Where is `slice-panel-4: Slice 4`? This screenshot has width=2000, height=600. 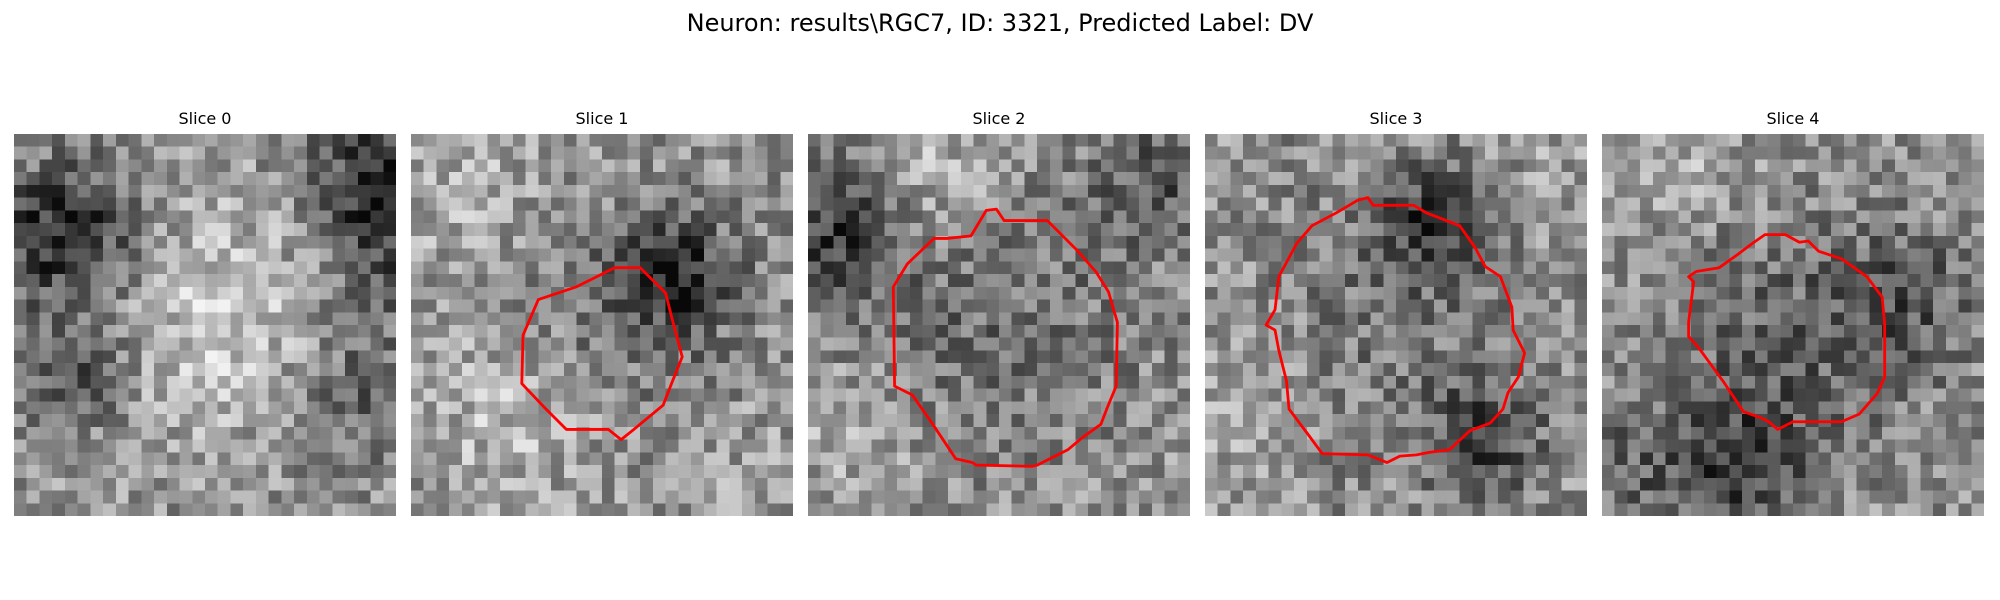
slice-panel-4: Slice 4 is located at coordinates (1793, 313).